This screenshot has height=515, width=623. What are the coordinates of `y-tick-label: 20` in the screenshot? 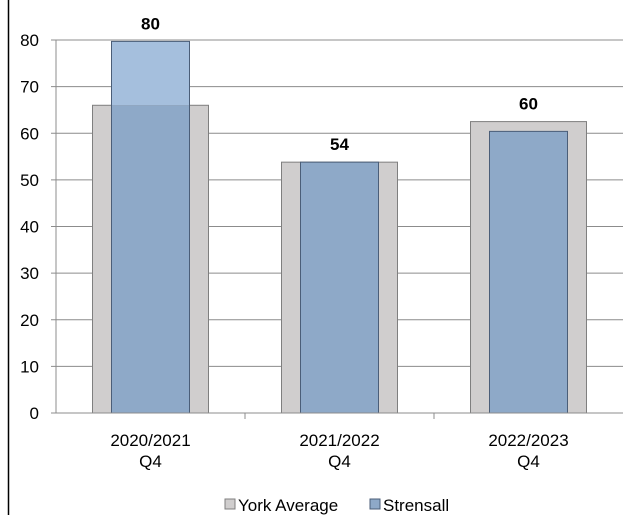 It's located at (29, 320).